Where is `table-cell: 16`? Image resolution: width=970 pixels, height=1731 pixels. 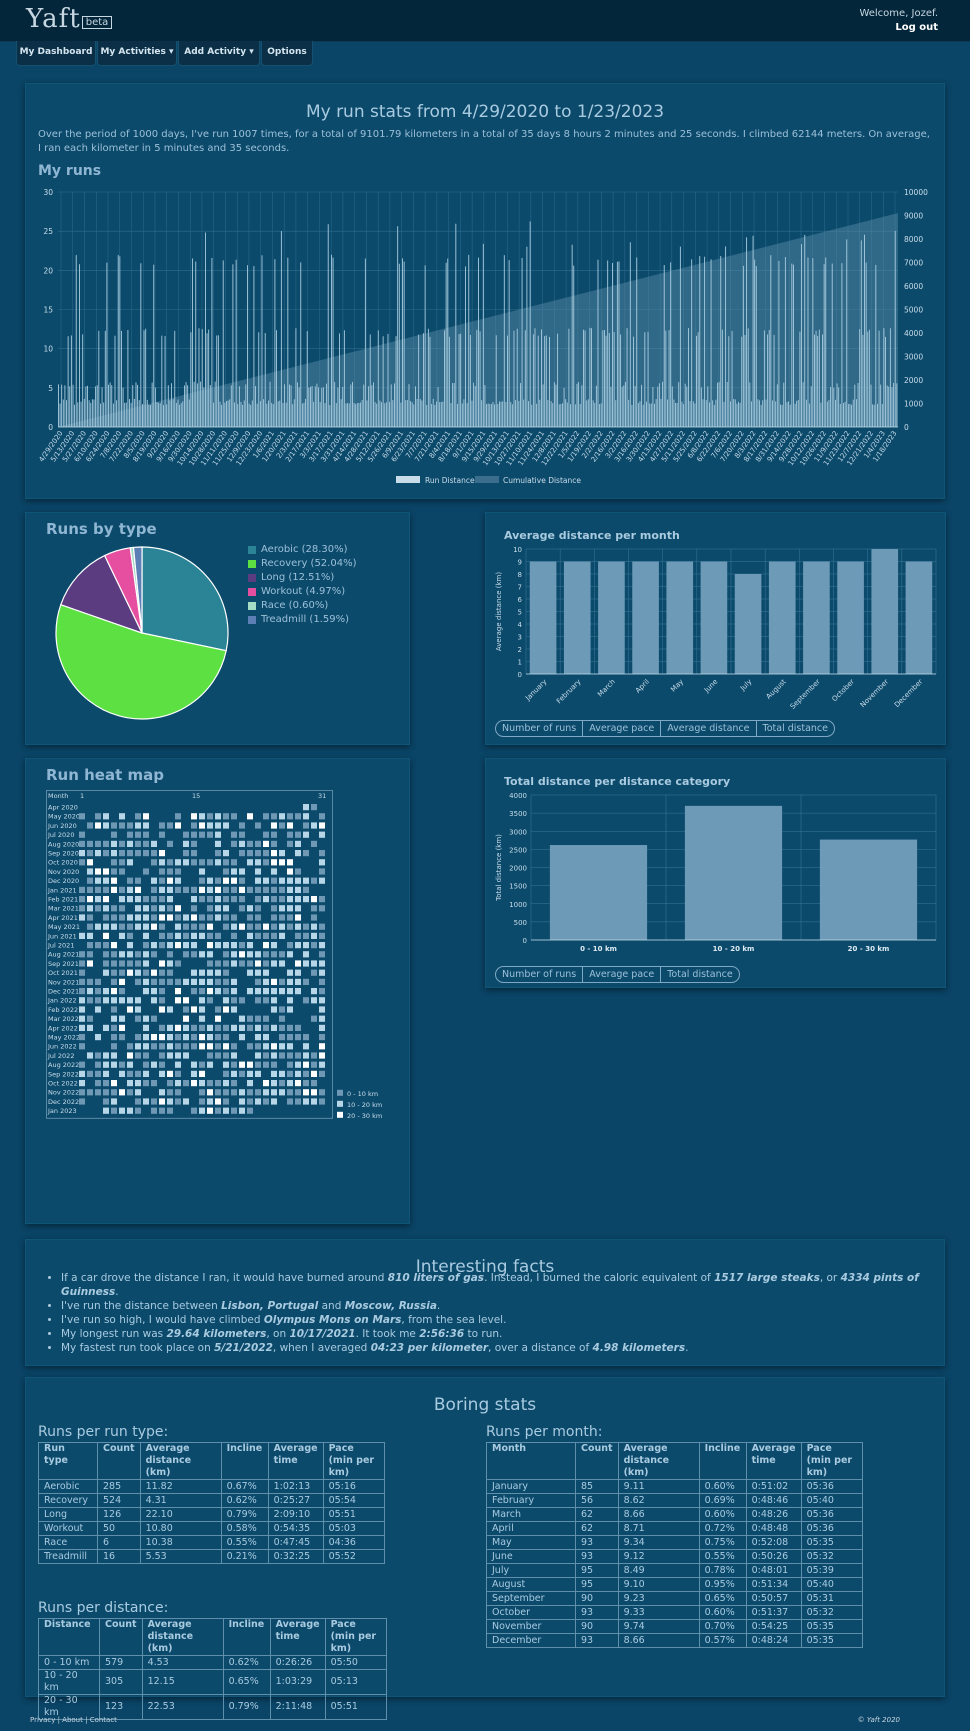 table-cell: 16 is located at coordinates (119, 1556).